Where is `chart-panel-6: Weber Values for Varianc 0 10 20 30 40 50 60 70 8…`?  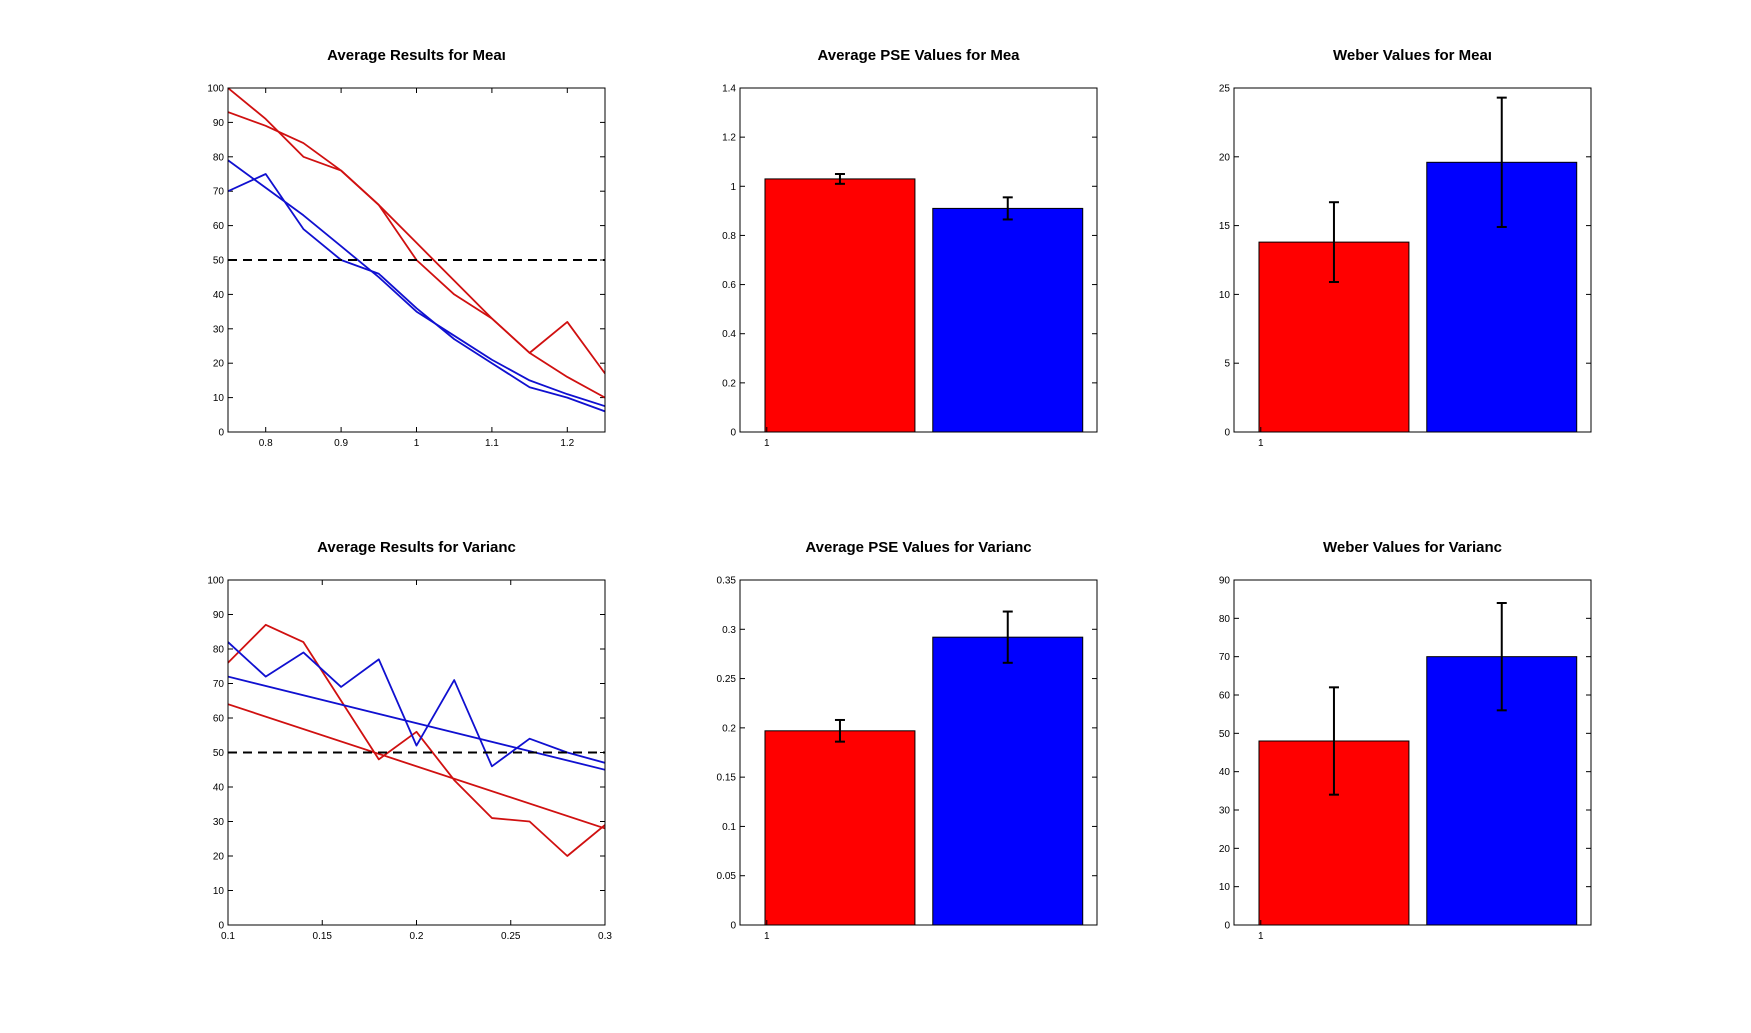 chart-panel-6: Weber Values for Varianc 0 10 20 30 40 50 60 70 8… is located at coordinates (1405, 740).